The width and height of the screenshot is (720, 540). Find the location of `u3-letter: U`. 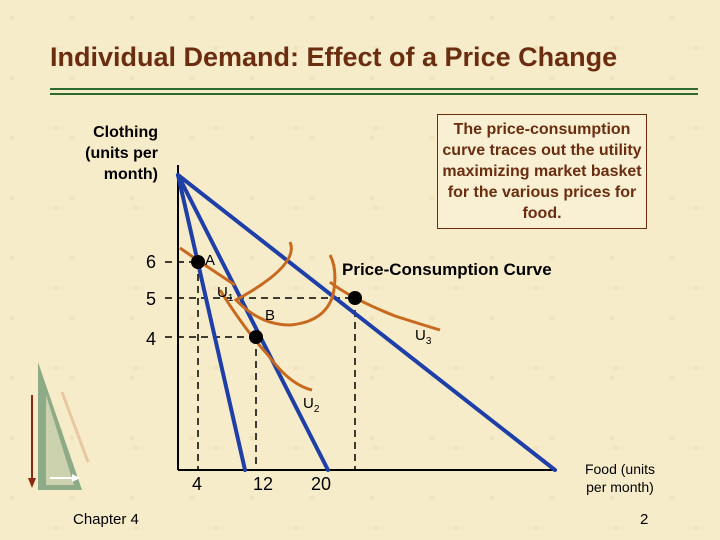

u3-letter: U is located at coordinates (420, 335).